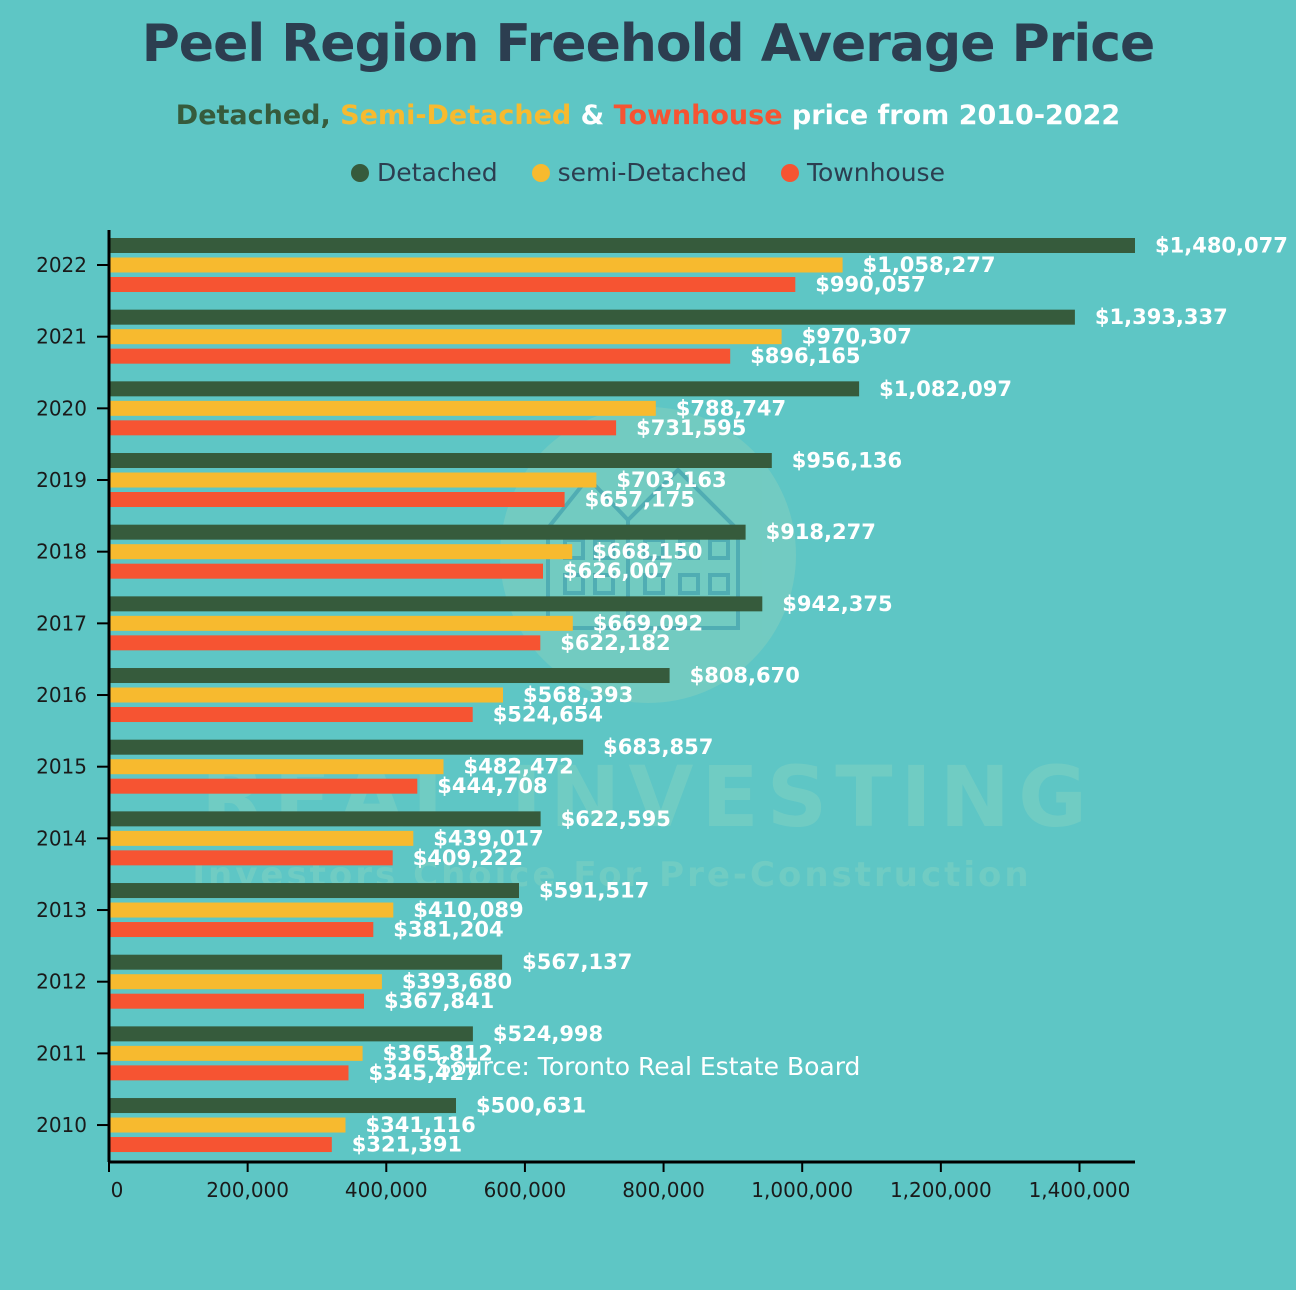 The width and height of the screenshot is (1296, 1290). What do you see at coordinates (452, 284) in the screenshot?
I see `bar-townhouse-2022` at bounding box center [452, 284].